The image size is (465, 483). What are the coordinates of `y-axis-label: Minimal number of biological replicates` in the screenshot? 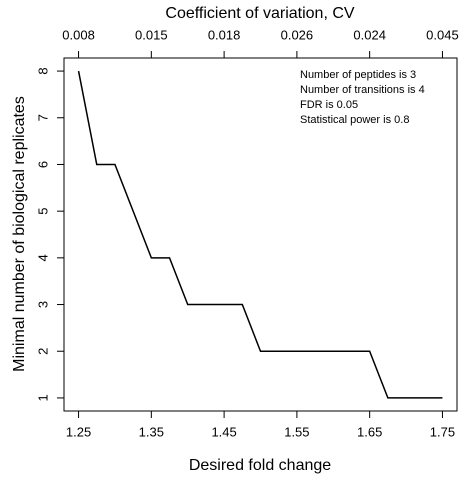 It's located at (19, 234).